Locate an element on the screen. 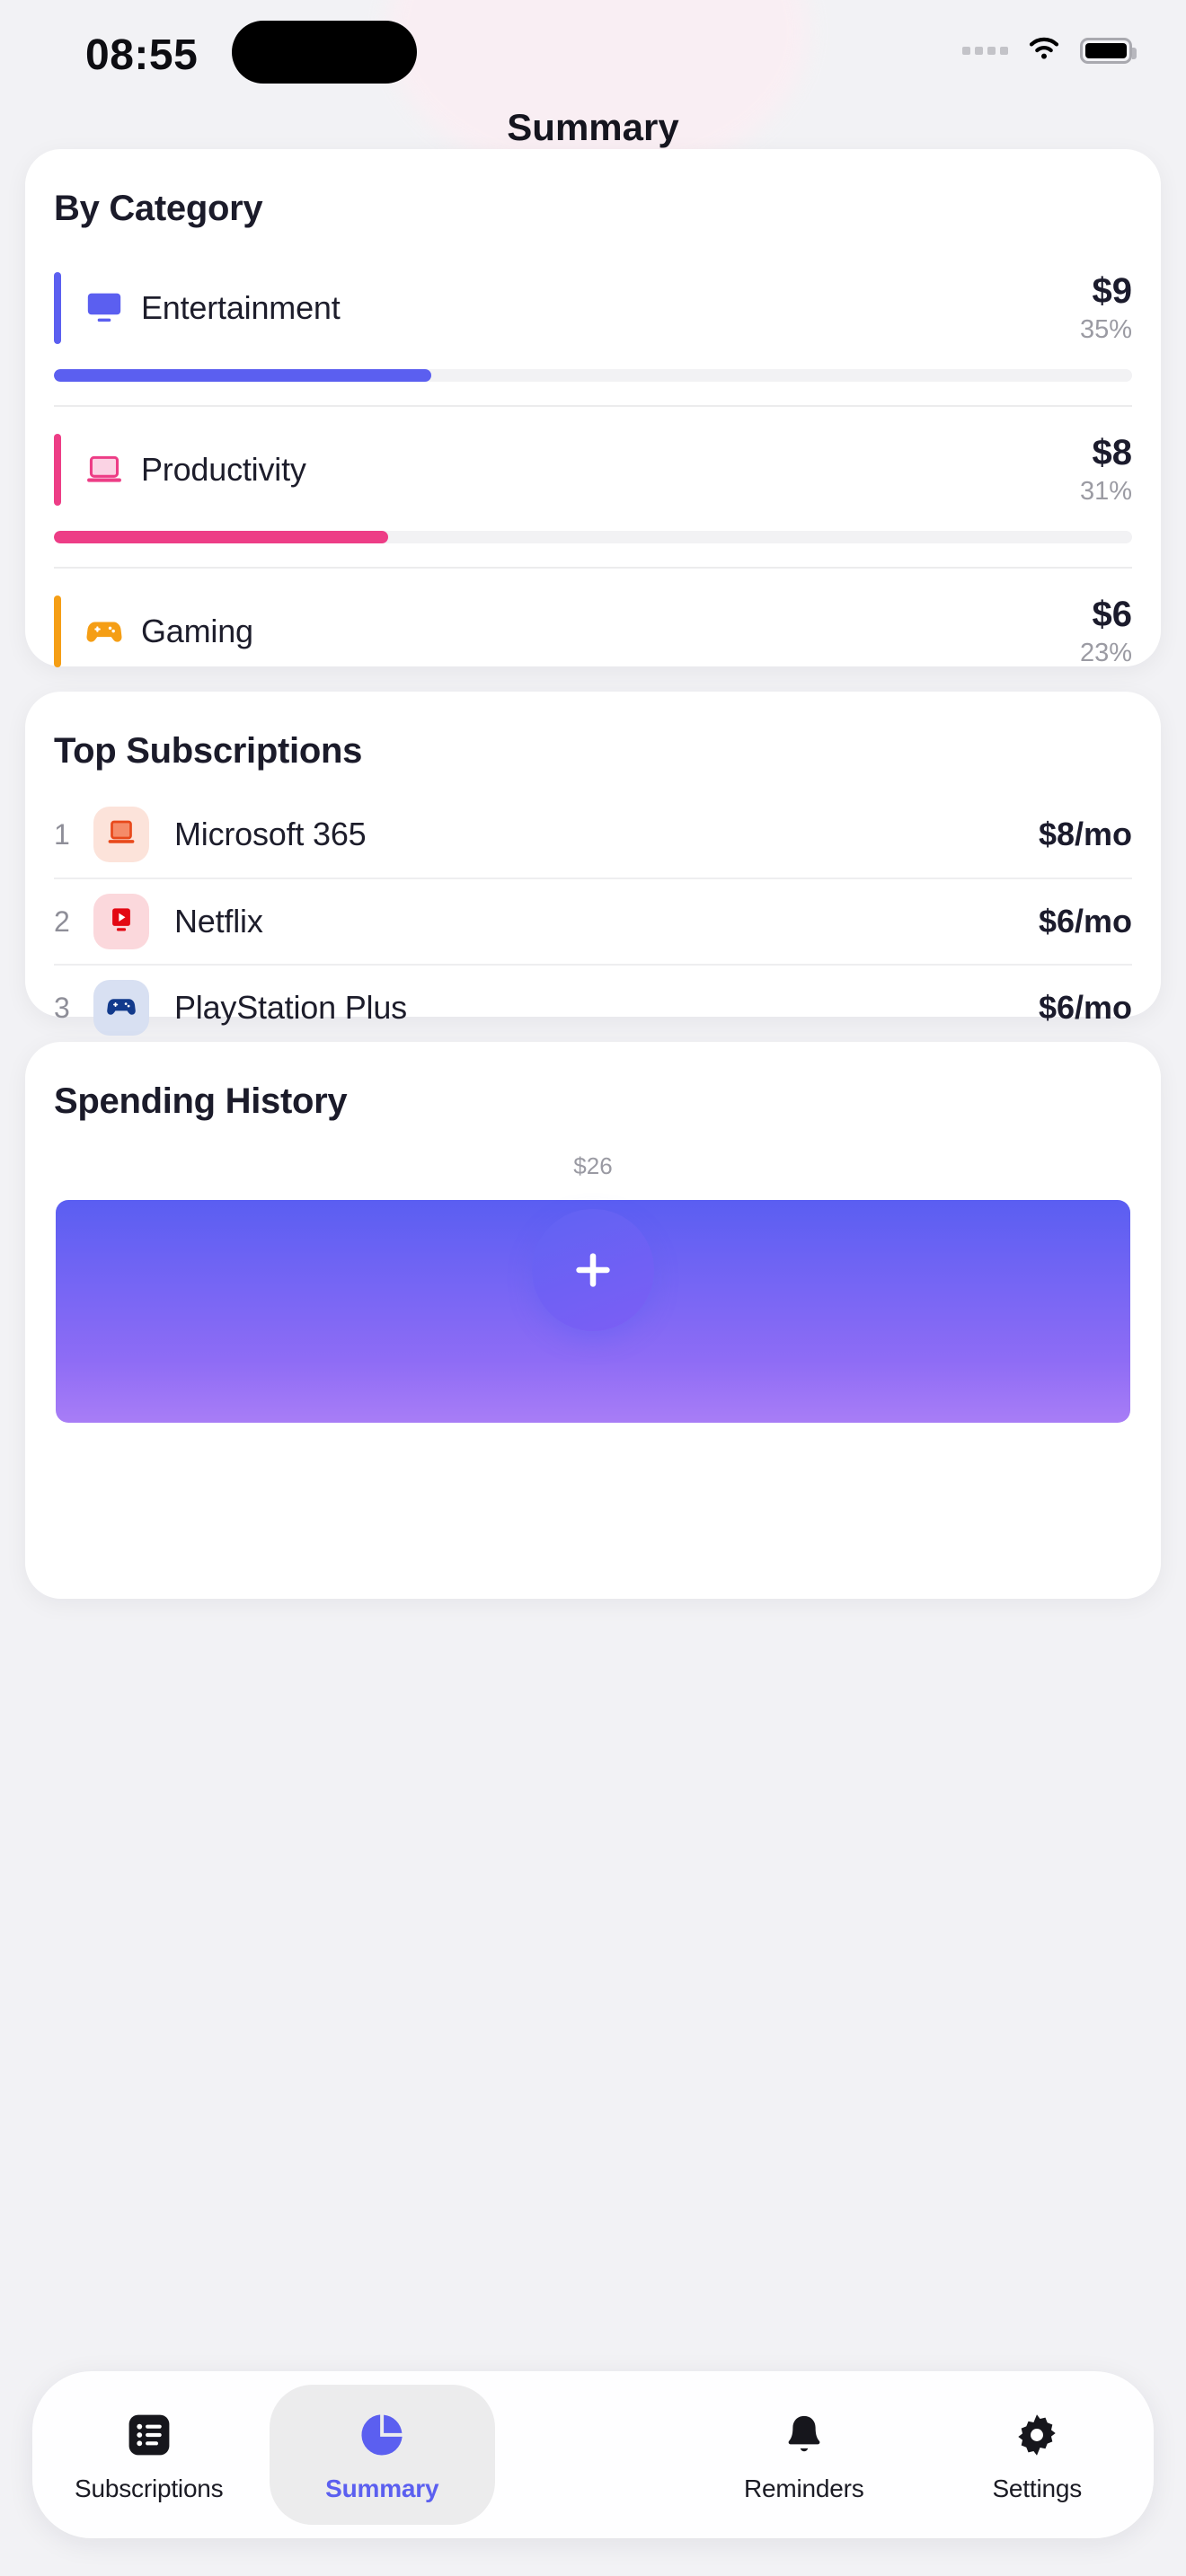  dynamic-island is located at coordinates (324, 52).